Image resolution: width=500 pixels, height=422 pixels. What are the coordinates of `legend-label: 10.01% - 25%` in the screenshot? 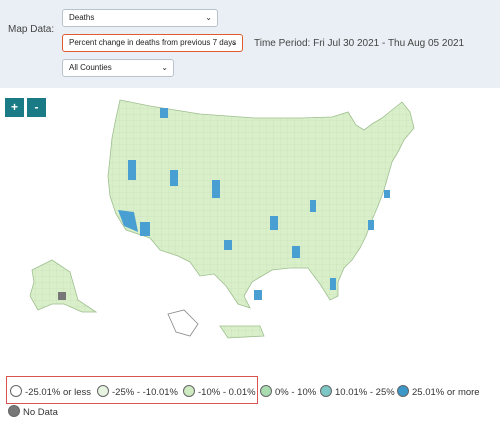 It's located at (365, 392).